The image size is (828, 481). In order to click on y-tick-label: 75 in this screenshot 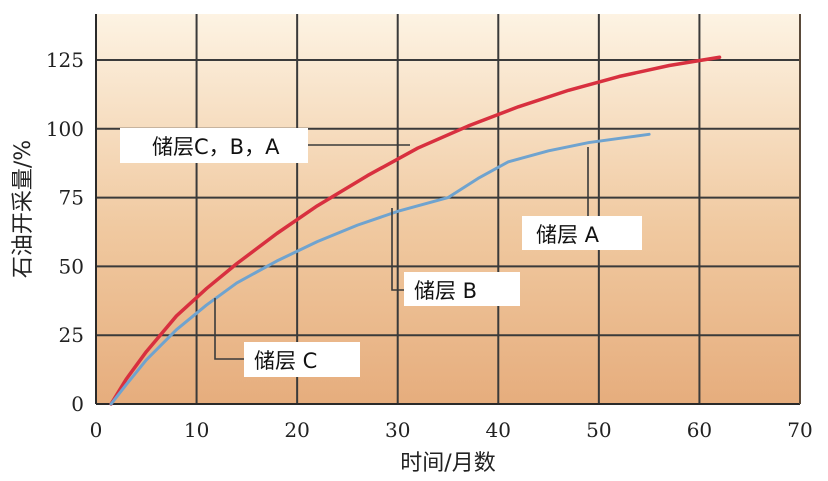, I will do `click(71, 198)`.